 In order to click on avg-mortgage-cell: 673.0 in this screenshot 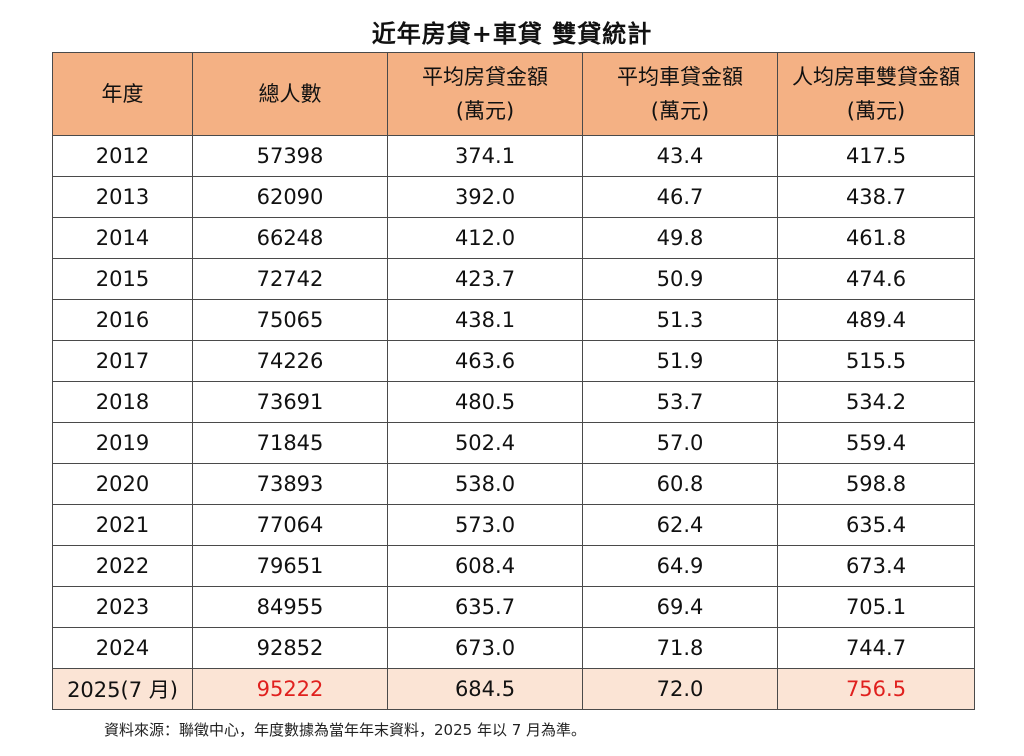, I will do `click(485, 648)`.